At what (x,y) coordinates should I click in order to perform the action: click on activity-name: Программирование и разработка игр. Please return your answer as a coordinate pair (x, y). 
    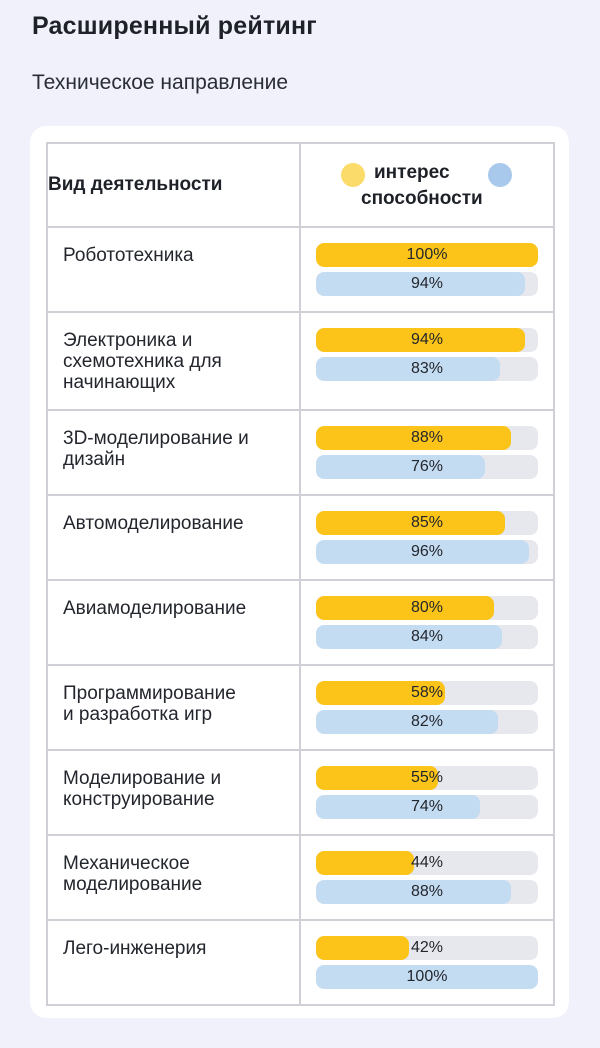
    Looking at the image, I should click on (173, 707).